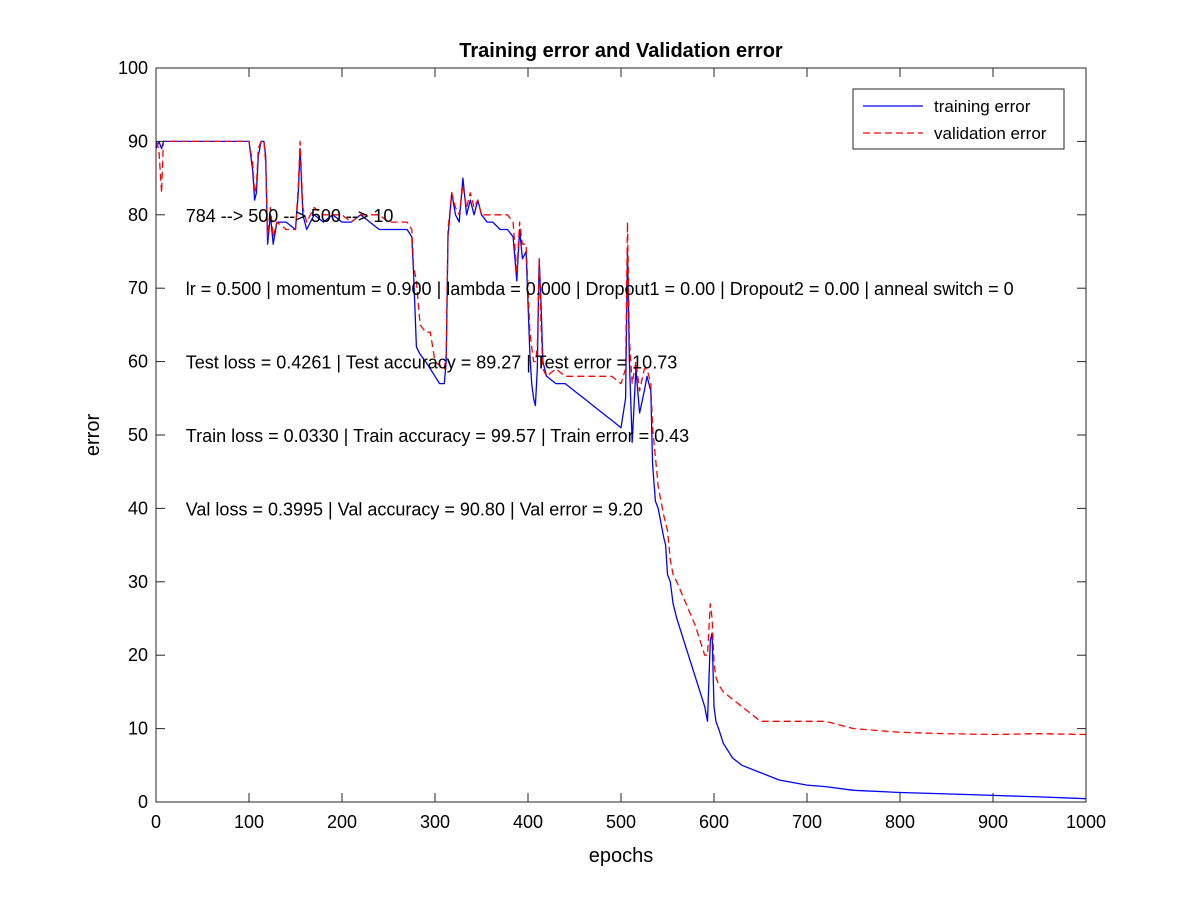 This screenshot has height=900, width=1200. What do you see at coordinates (621, 822) in the screenshot?
I see `x-tick-label: 500` at bounding box center [621, 822].